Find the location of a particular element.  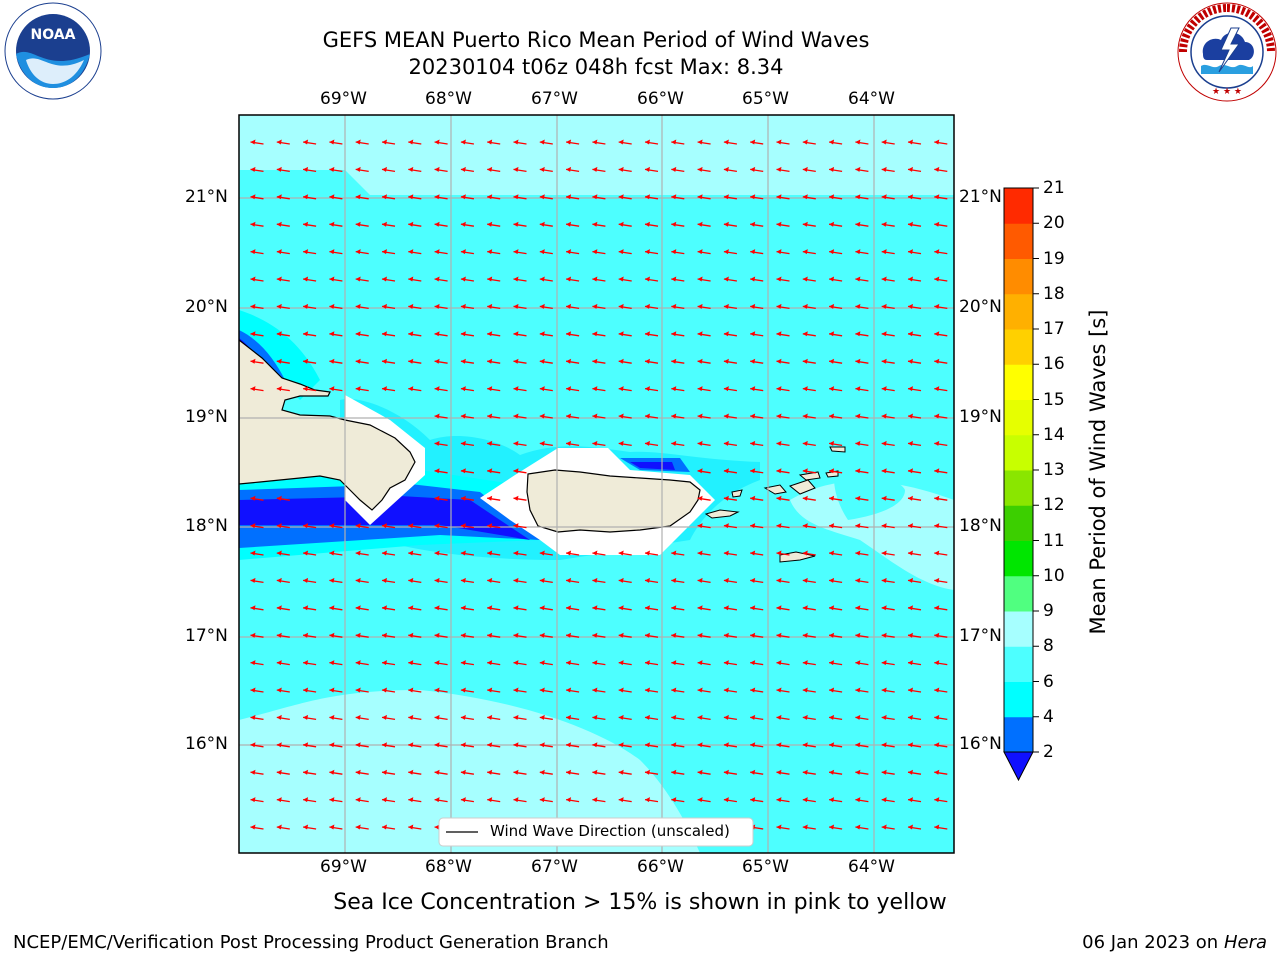

lat-label: 21°N is located at coordinates (980, 197).